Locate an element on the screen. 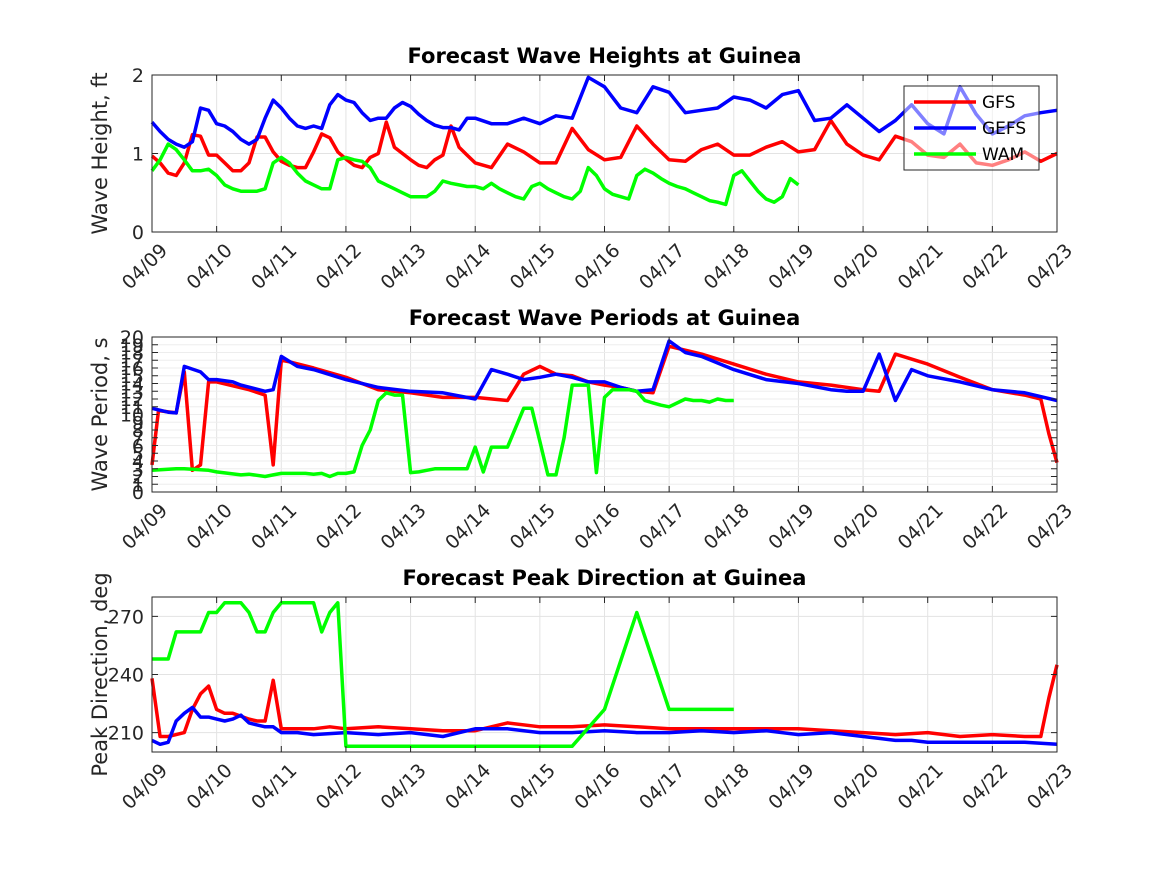 This screenshot has height=875, width=1167. y-tick-label: 7 is located at coordinates (138, 439).